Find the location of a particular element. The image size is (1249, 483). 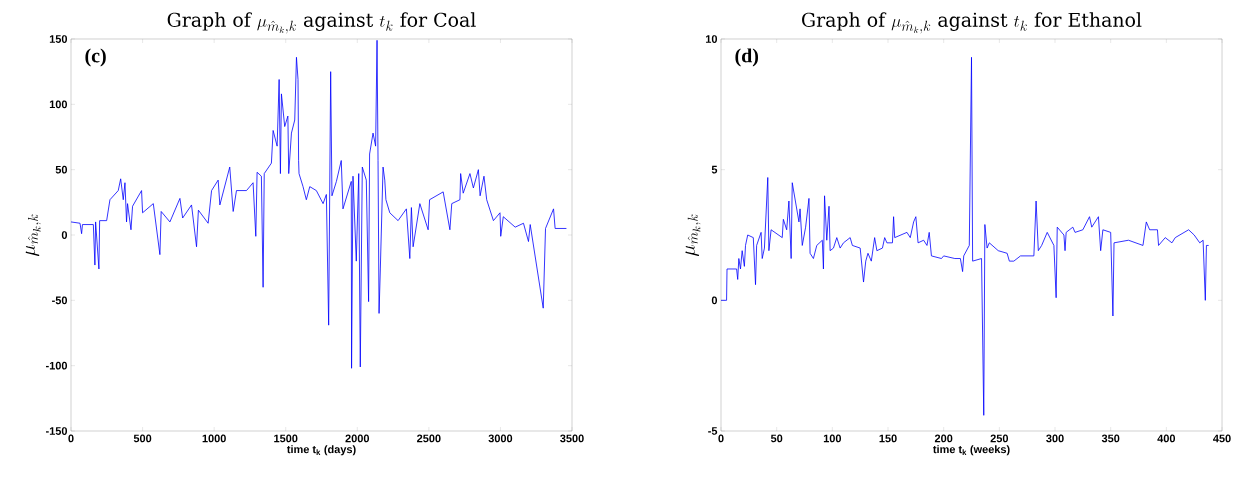

x-tick-label: 500 is located at coordinates (142, 438).